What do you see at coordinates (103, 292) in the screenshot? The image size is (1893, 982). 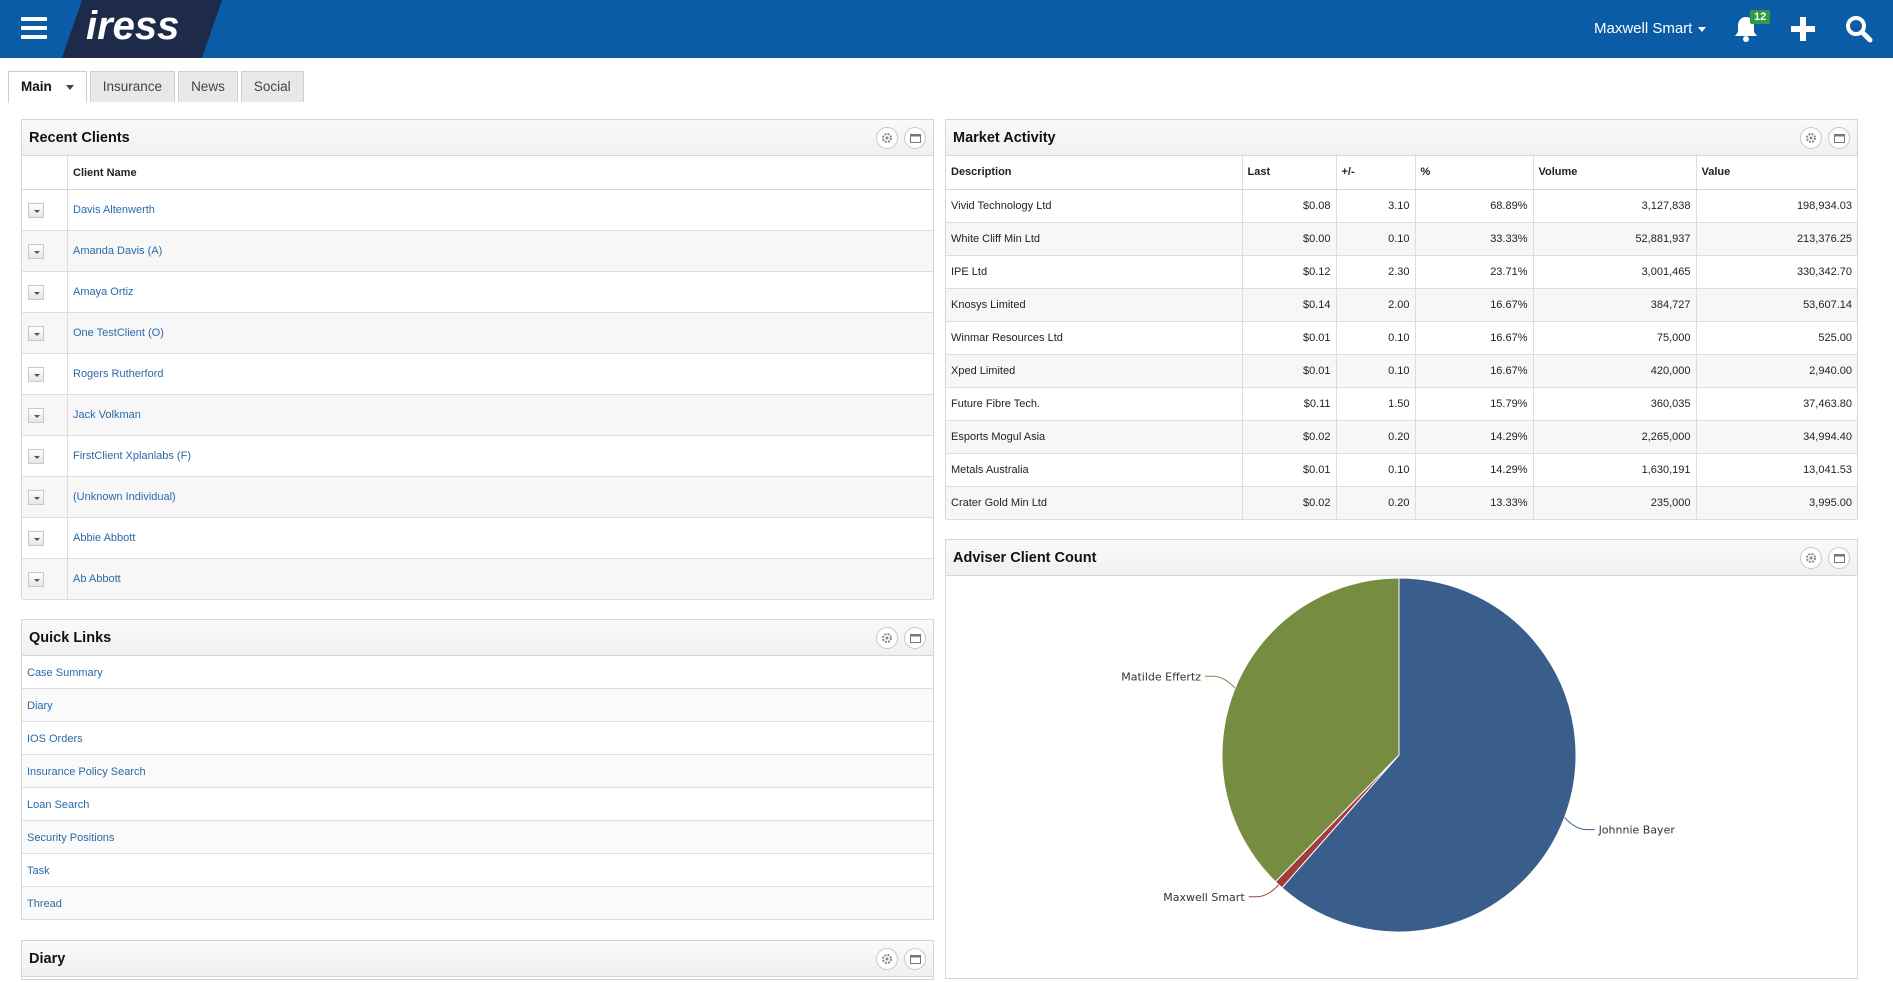 I see `client-name-link: Amaya Ortiz` at bounding box center [103, 292].